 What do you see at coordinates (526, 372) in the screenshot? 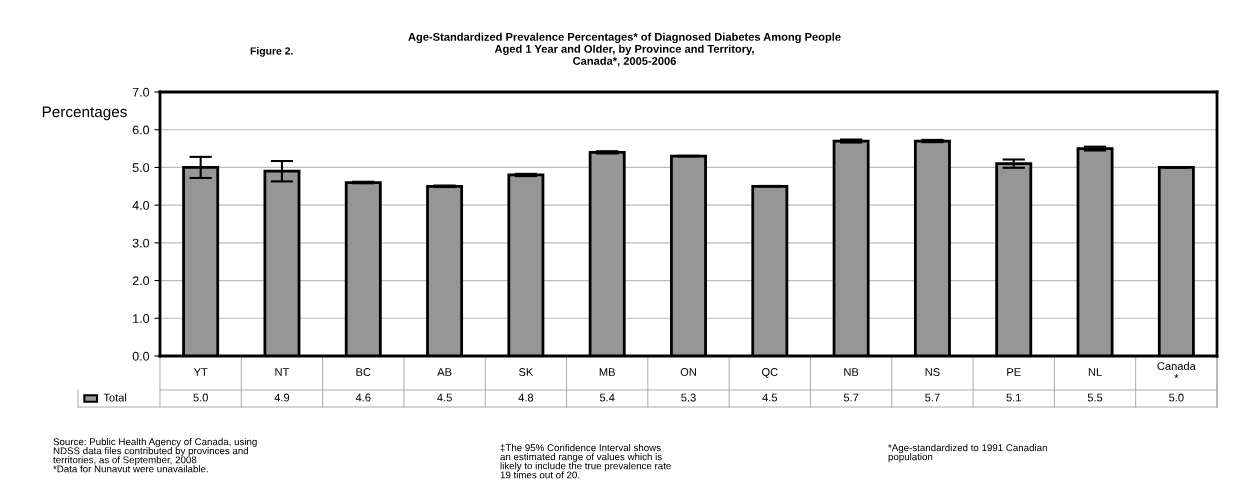
I see `x-tick-label: SK` at bounding box center [526, 372].